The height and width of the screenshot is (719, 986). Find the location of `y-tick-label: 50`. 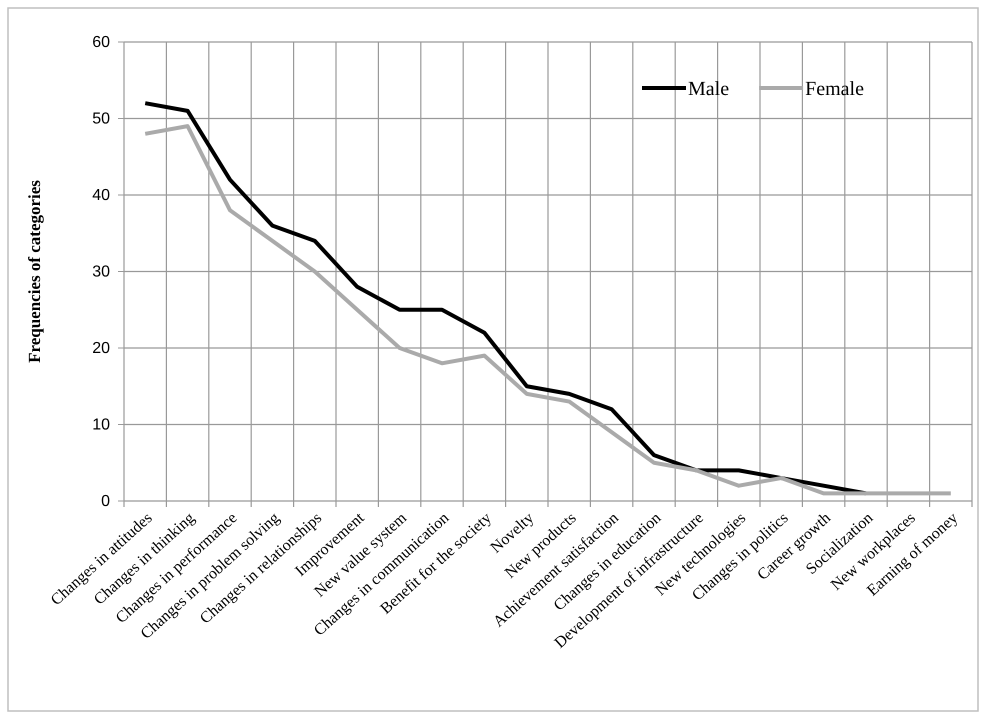

y-tick-label: 50 is located at coordinates (101, 119).